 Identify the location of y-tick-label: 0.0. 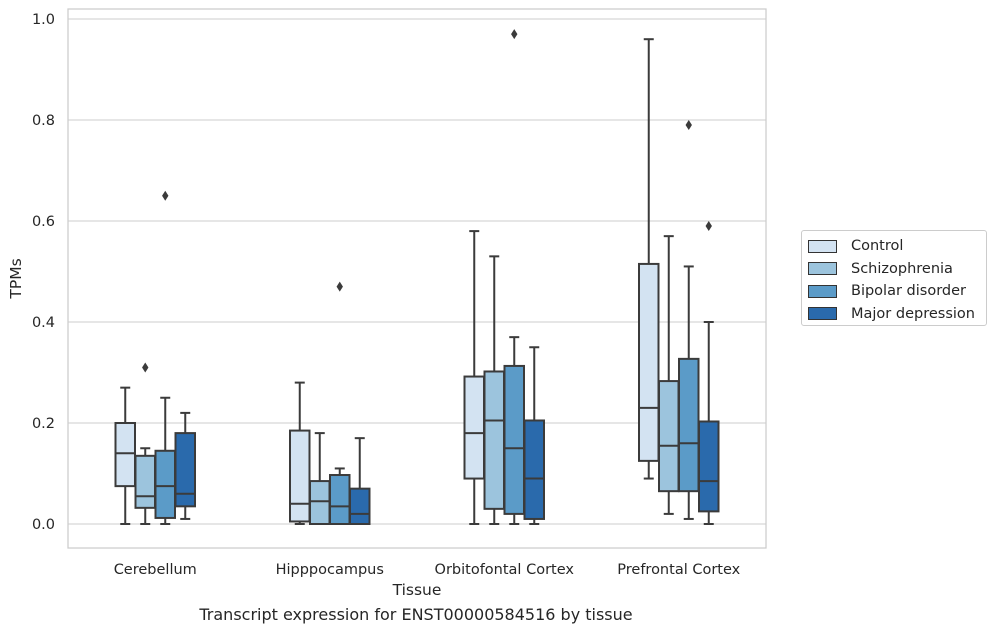
(43, 525).